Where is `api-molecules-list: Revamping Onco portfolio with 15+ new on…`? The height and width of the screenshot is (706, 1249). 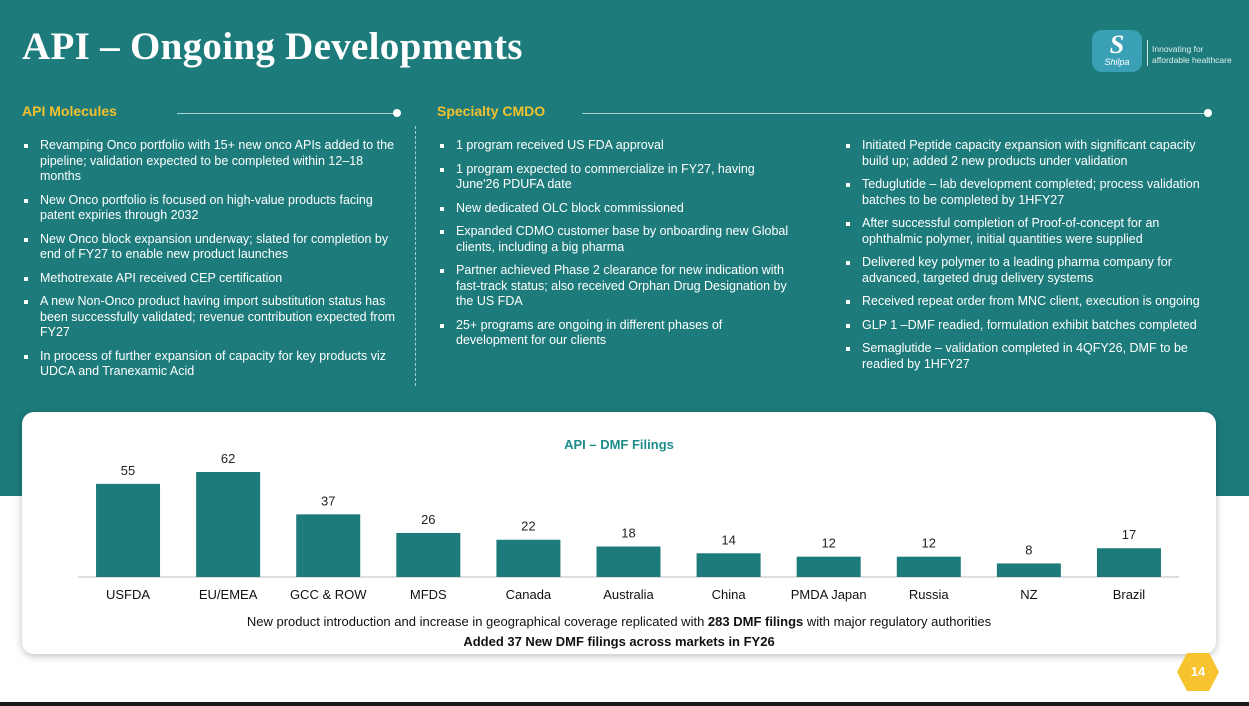 api-molecules-list: Revamping Onco portfolio with 15+ new on… is located at coordinates (211, 263).